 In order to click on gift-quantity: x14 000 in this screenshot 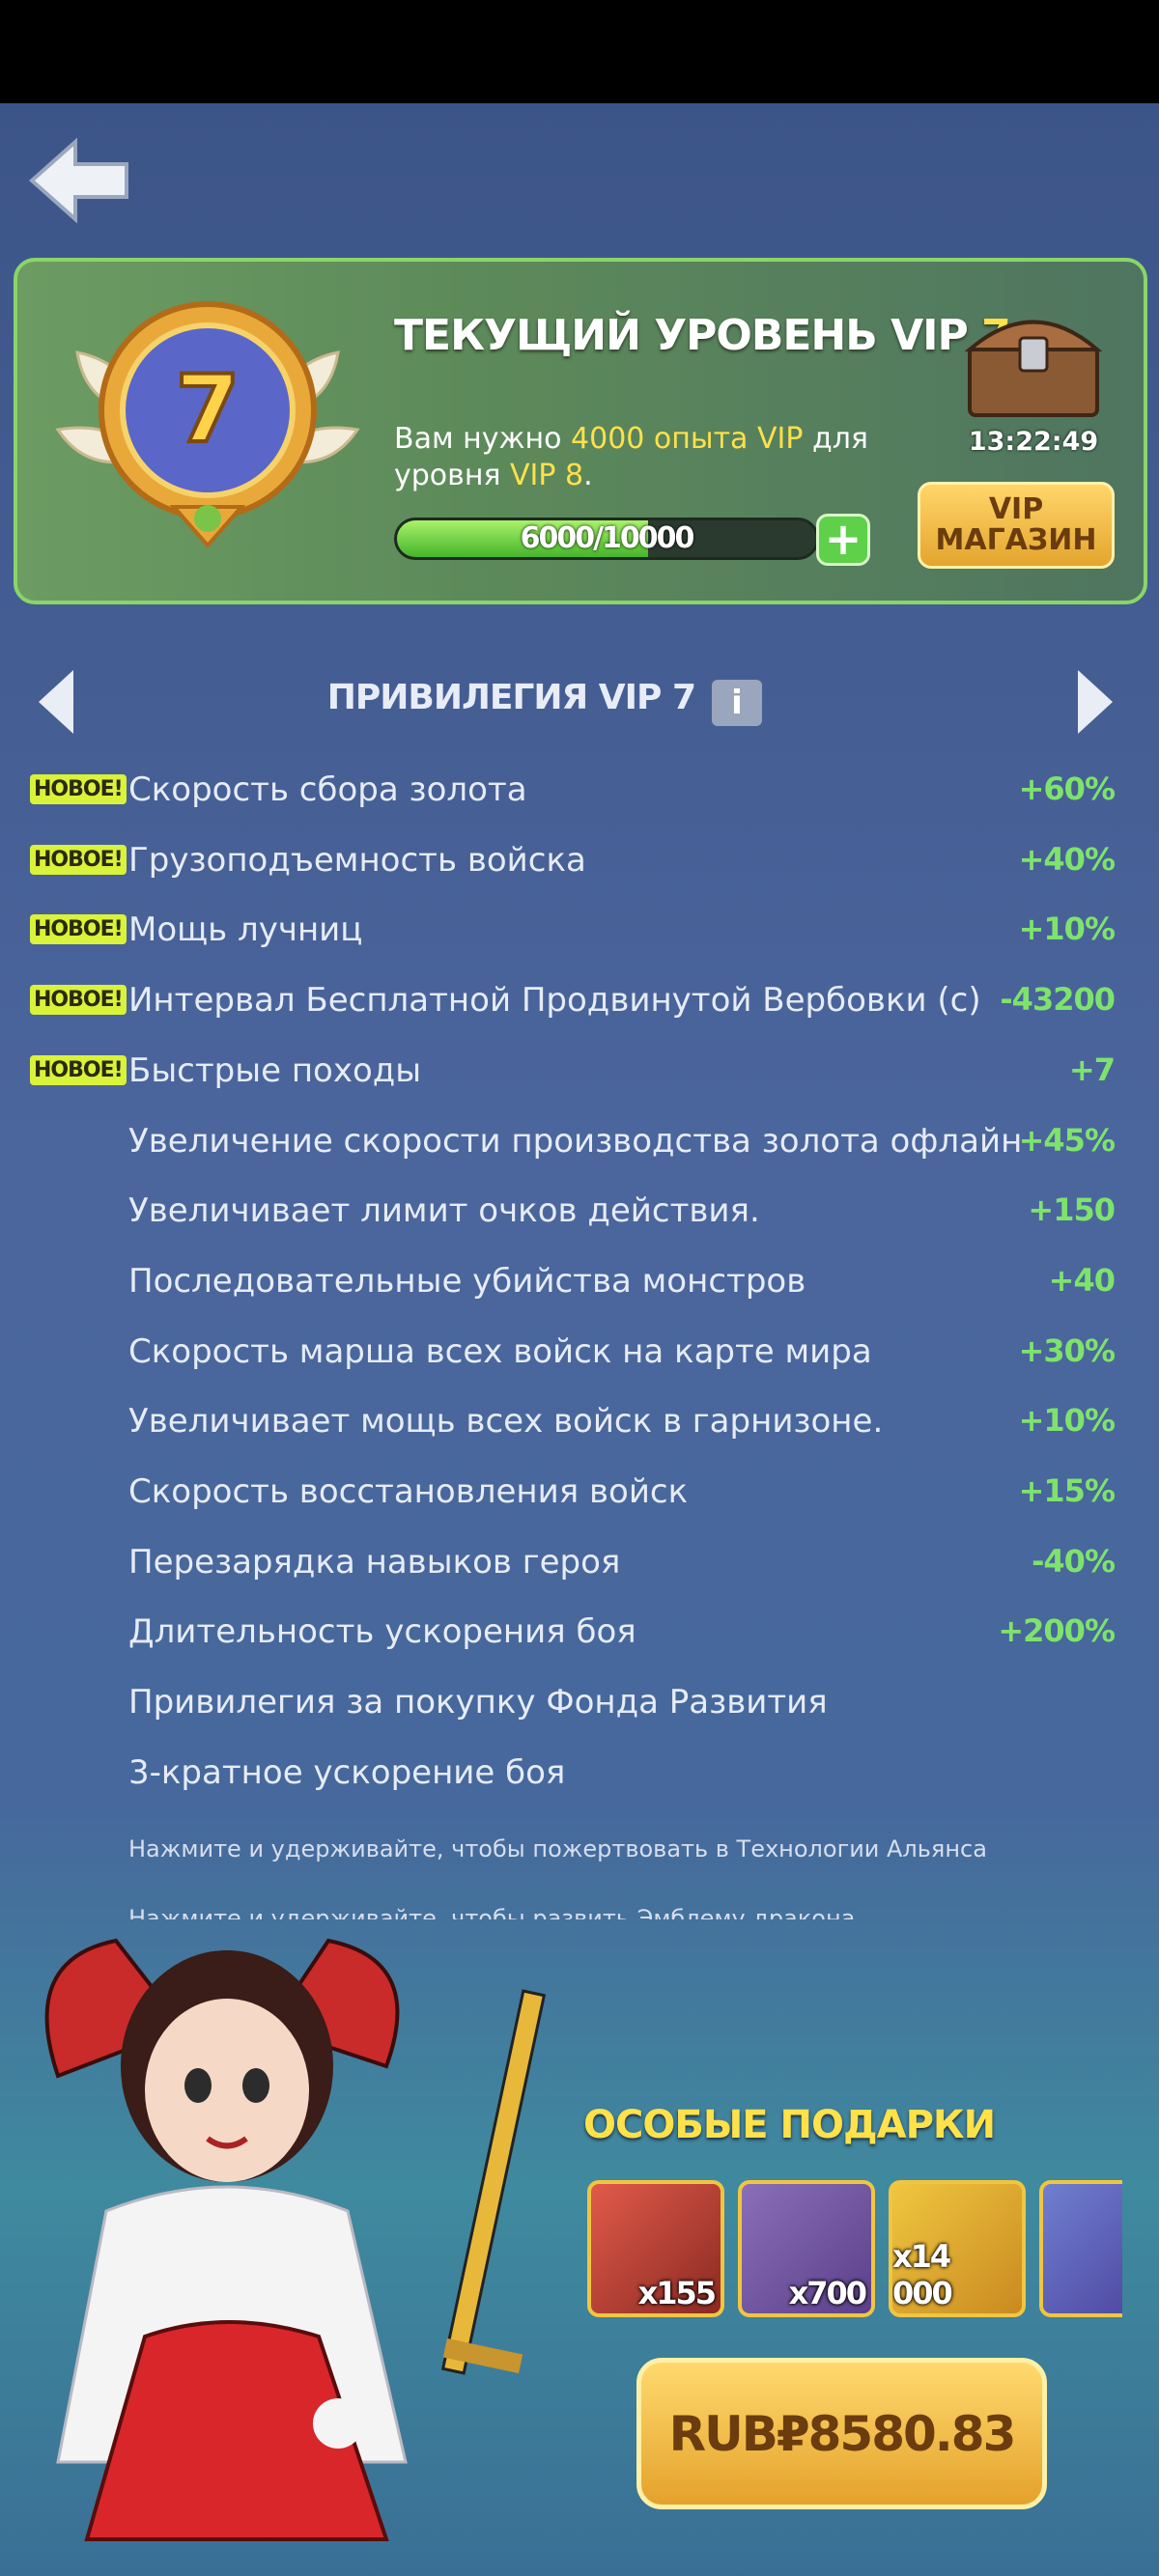, I will do `click(922, 2275)`.